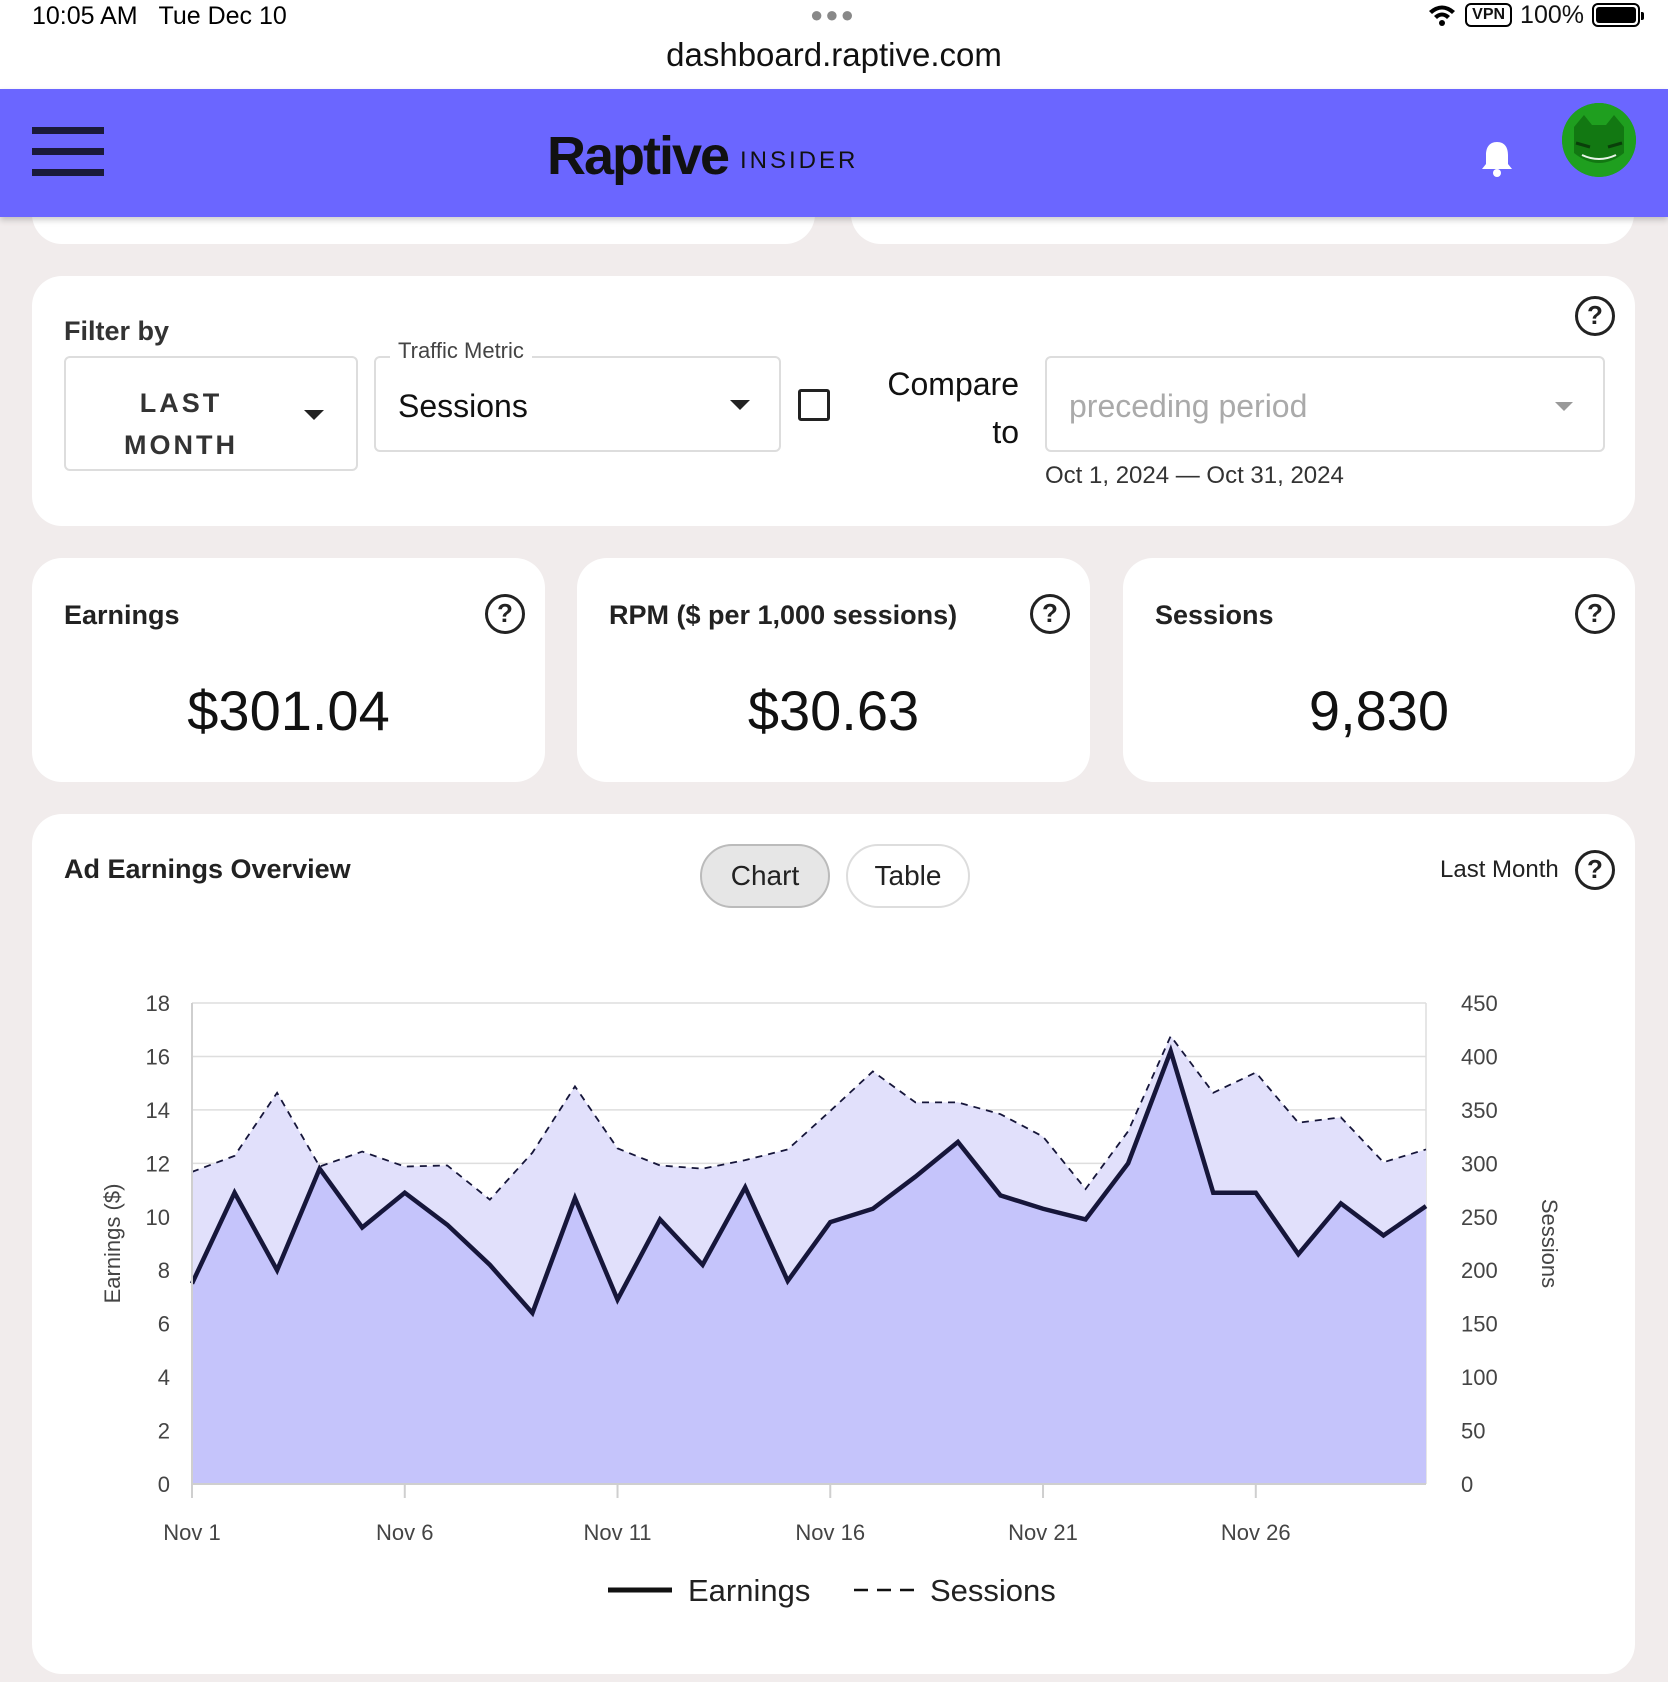 Image resolution: width=1668 pixels, height=1682 pixels. What do you see at coordinates (749, 1590) in the screenshot?
I see `legend-earnings-label: Earnings` at bounding box center [749, 1590].